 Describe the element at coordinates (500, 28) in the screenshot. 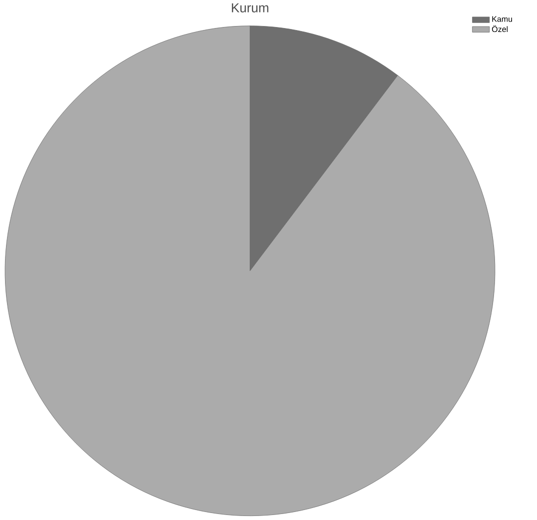

I see `slice-label: Özel` at that location.